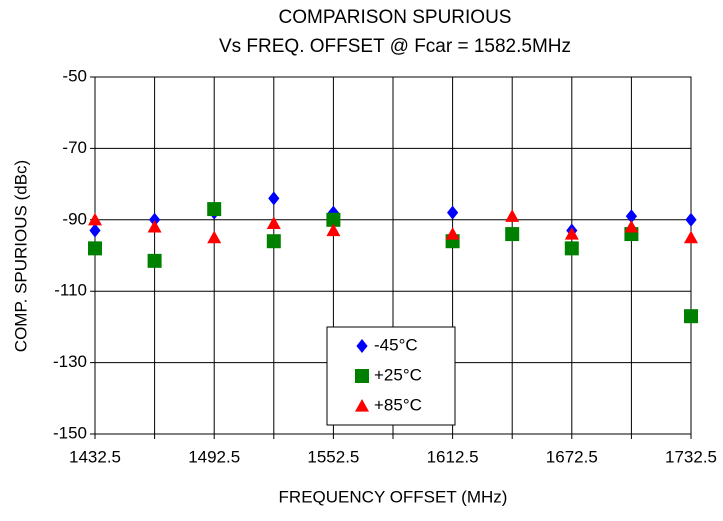 The image size is (723, 521). Describe the element at coordinates (395, 46) in the screenshot. I see `chart-subtitle: Vs FREQ. OFFSET @ Fcar = 1582.5MHz` at that location.